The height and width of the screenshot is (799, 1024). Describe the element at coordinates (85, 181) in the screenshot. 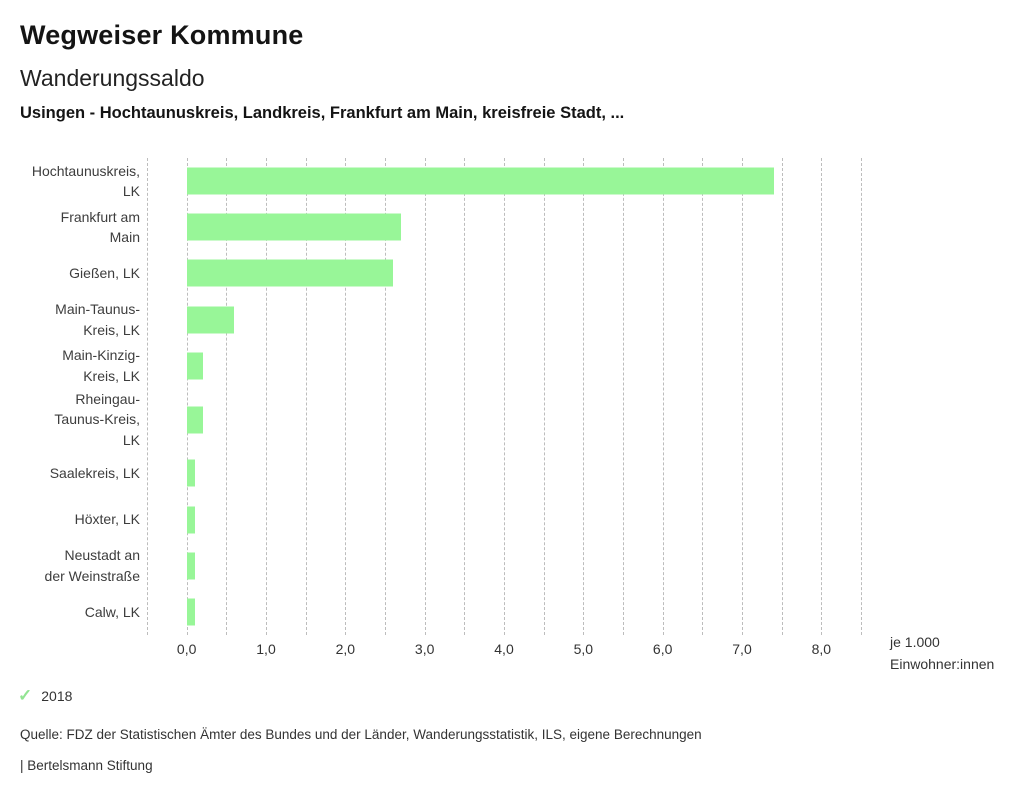

I see `category-label: Hochtaunuskreis, LK` at that location.